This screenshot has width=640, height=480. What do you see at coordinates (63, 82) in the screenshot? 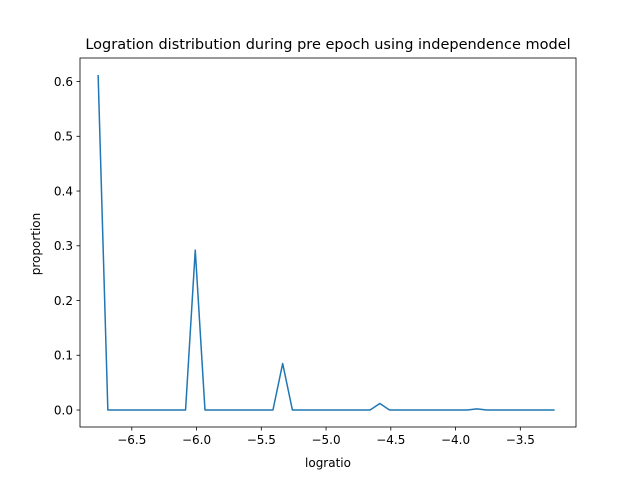
I see `y-tick-label: 0.6` at bounding box center [63, 82].